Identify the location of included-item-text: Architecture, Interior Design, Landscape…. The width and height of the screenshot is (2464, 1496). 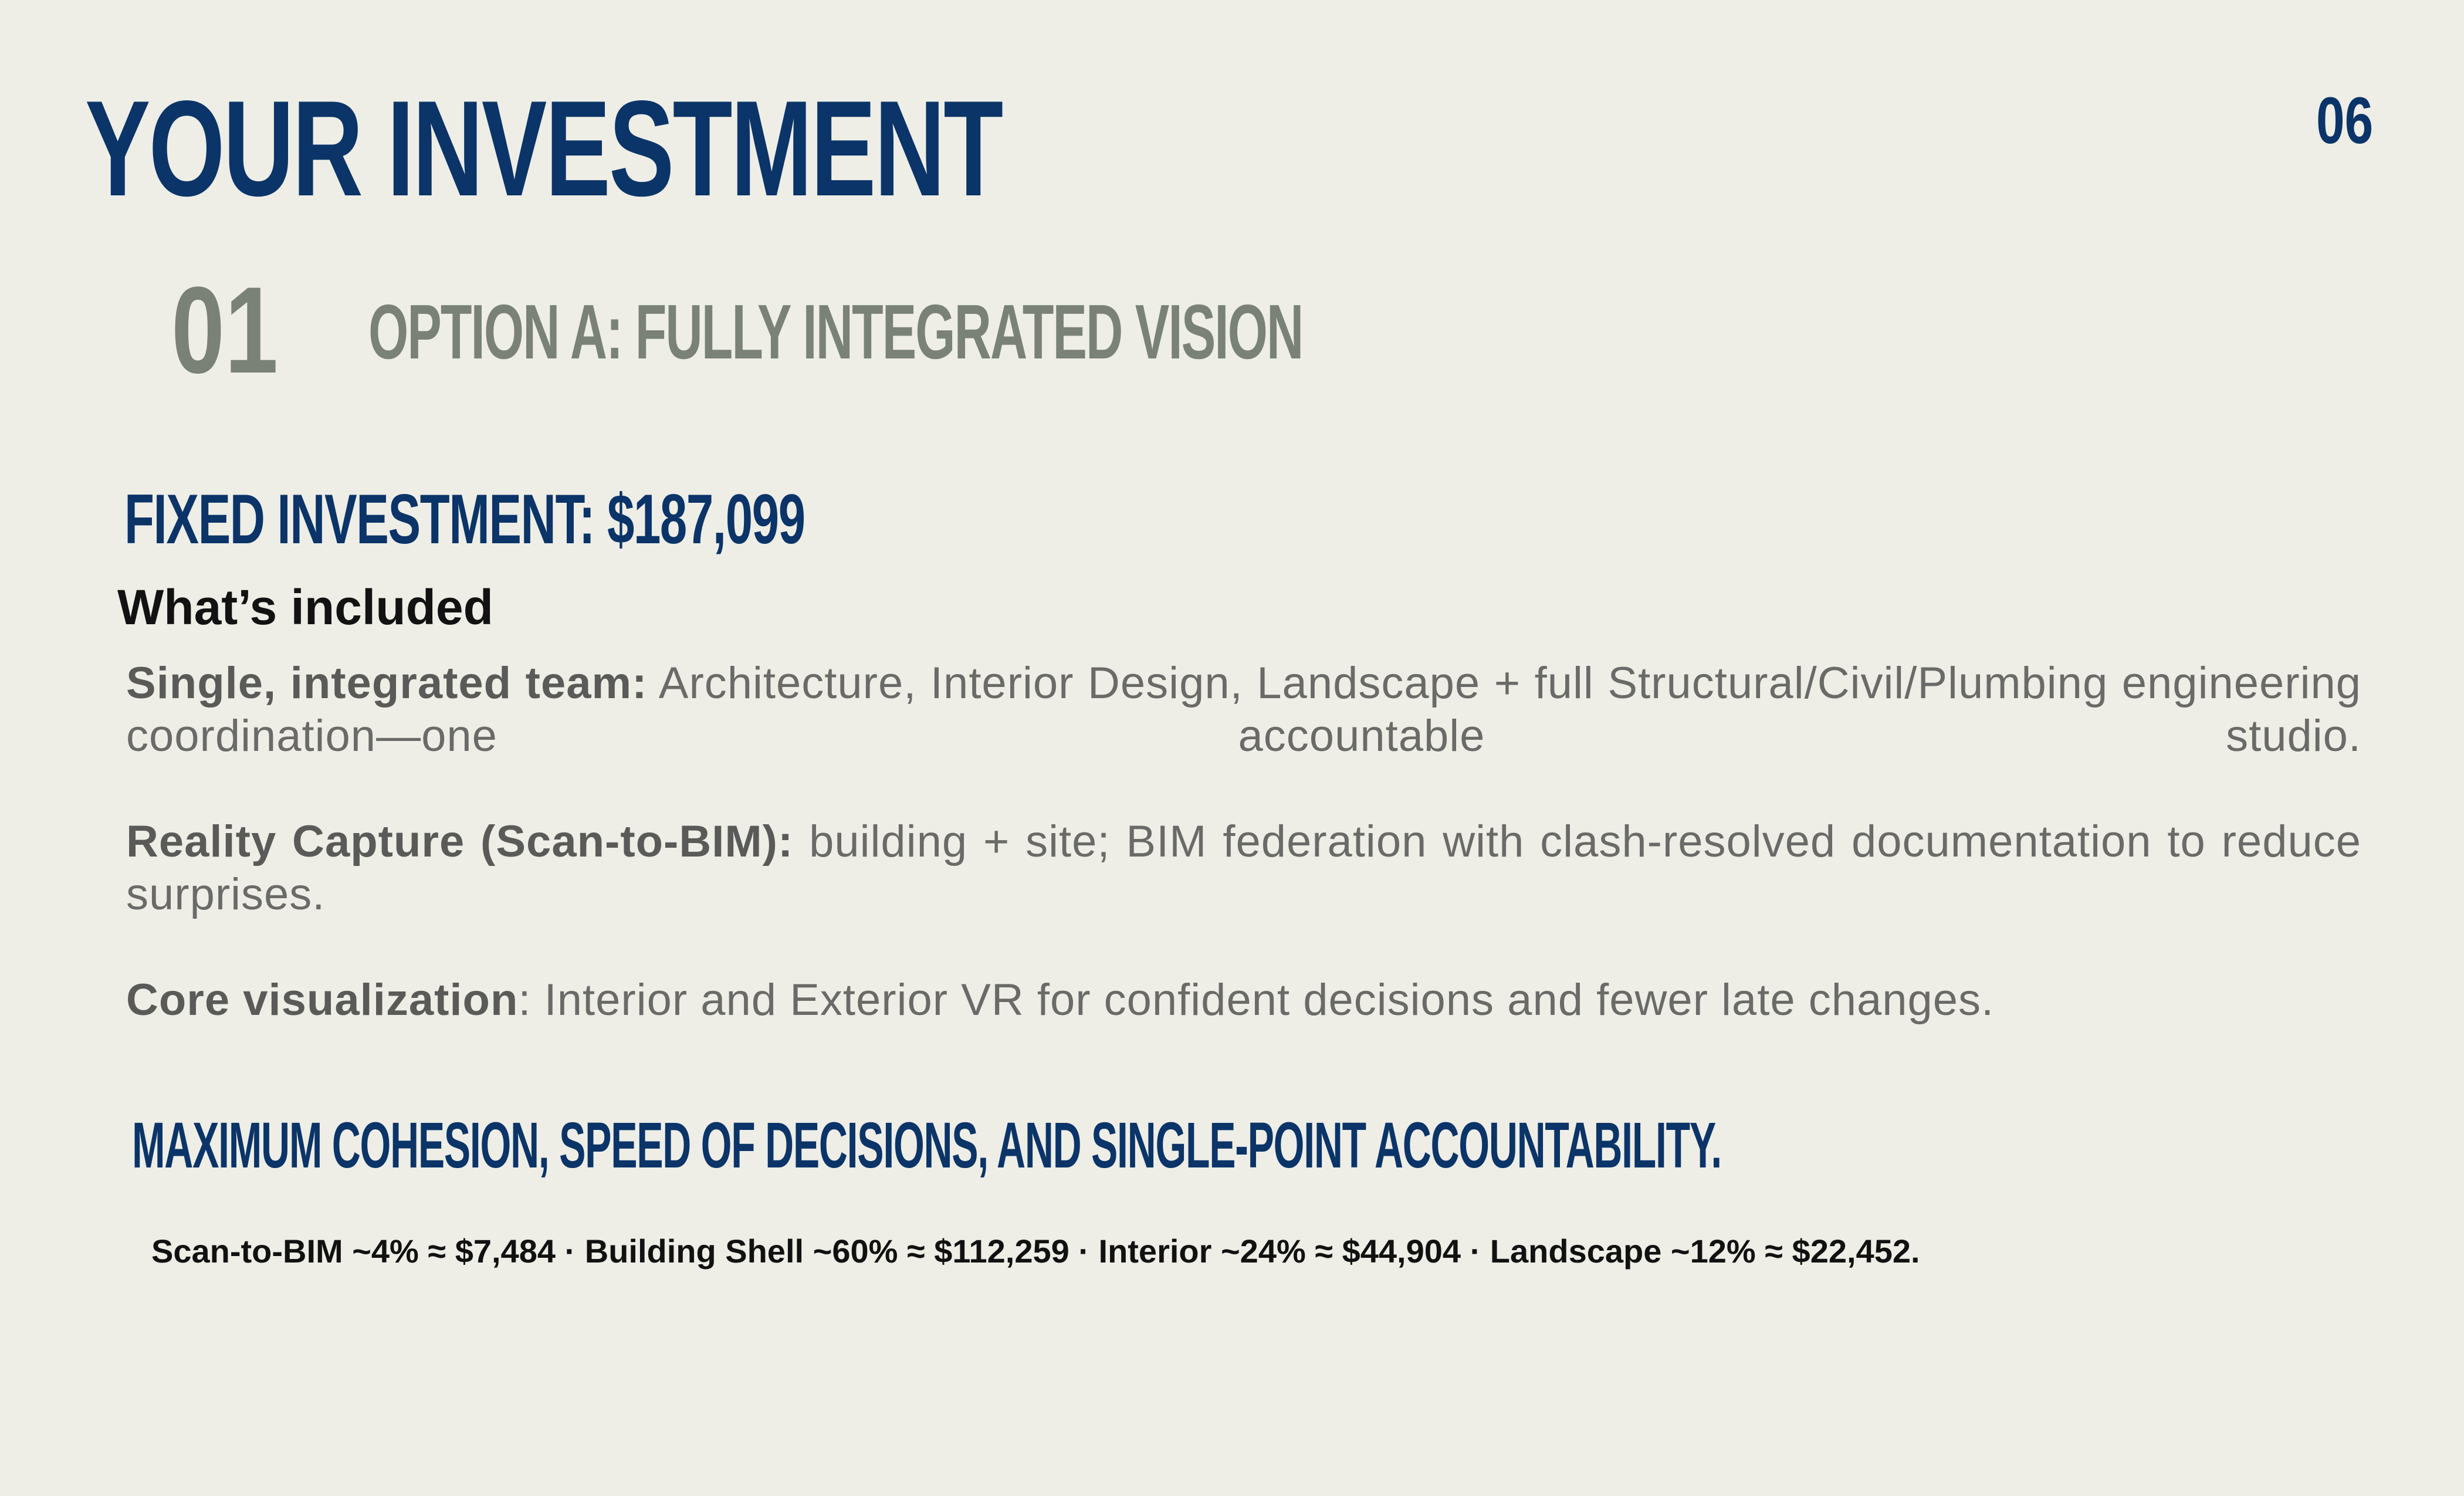
(1244, 709).